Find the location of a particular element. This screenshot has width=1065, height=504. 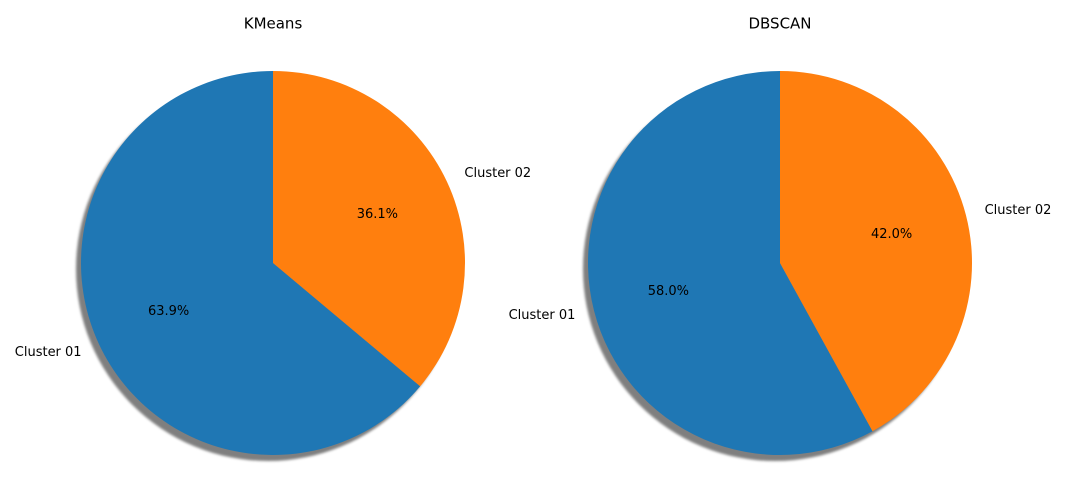

chart-title: DBSCAN is located at coordinates (779, 24).